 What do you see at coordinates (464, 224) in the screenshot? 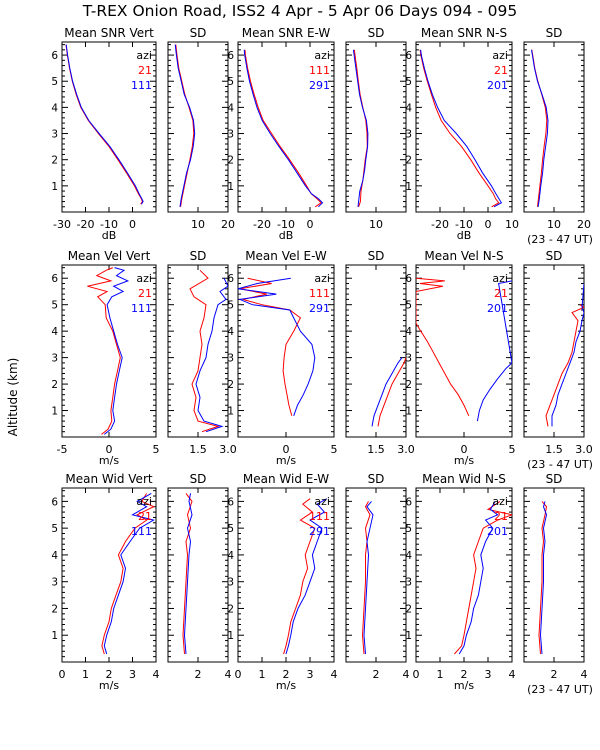
I see `x-tick-label: -10` at bounding box center [464, 224].